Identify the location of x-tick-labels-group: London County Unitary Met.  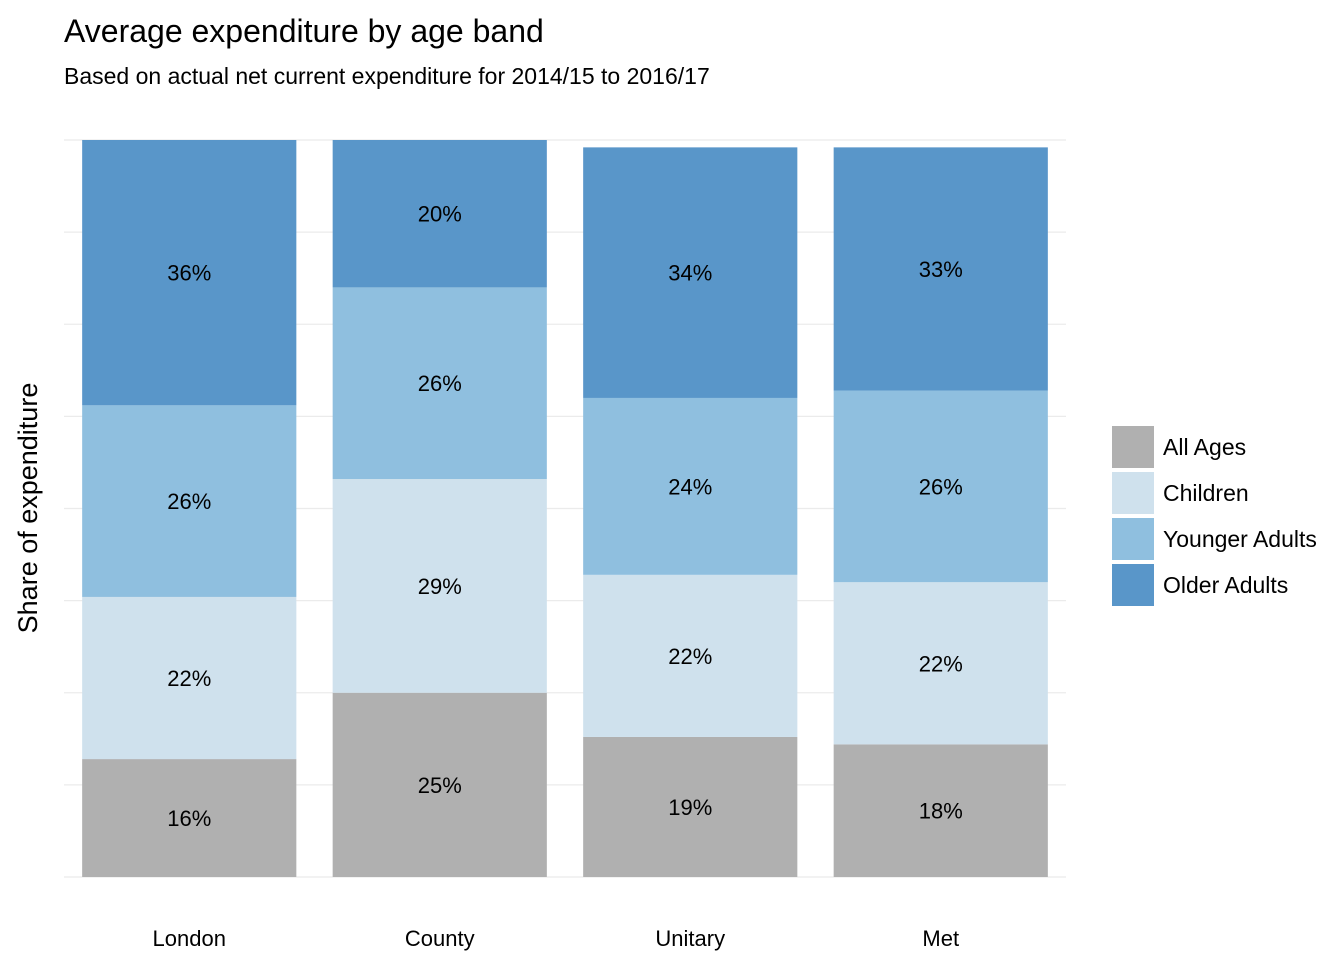
(556, 938).